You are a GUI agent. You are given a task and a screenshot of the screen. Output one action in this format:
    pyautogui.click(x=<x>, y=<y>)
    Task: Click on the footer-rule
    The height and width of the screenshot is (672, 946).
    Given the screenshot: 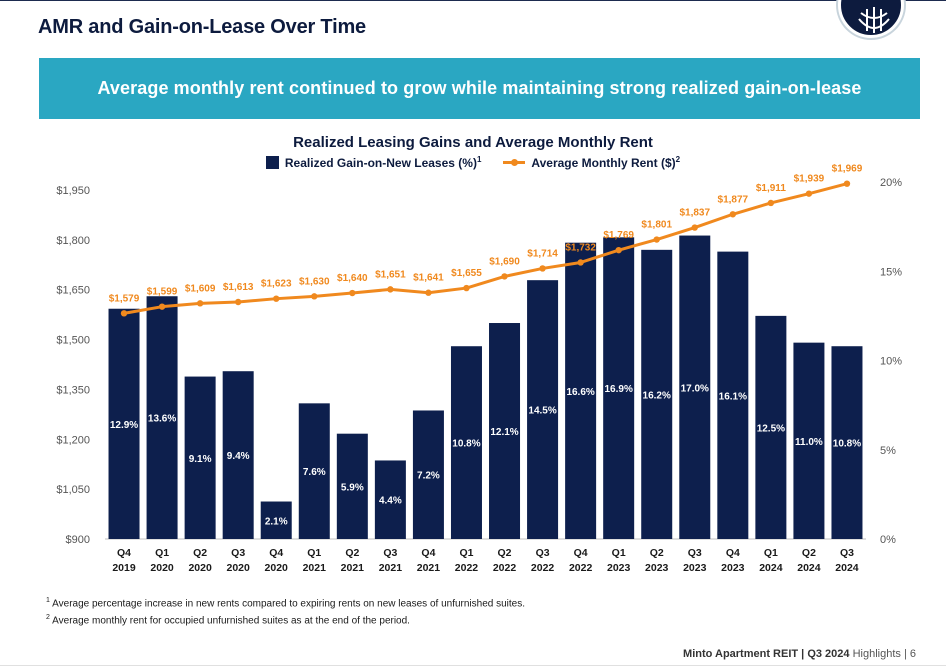 What is the action you would take?
    pyautogui.click(x=473, y=665)
    